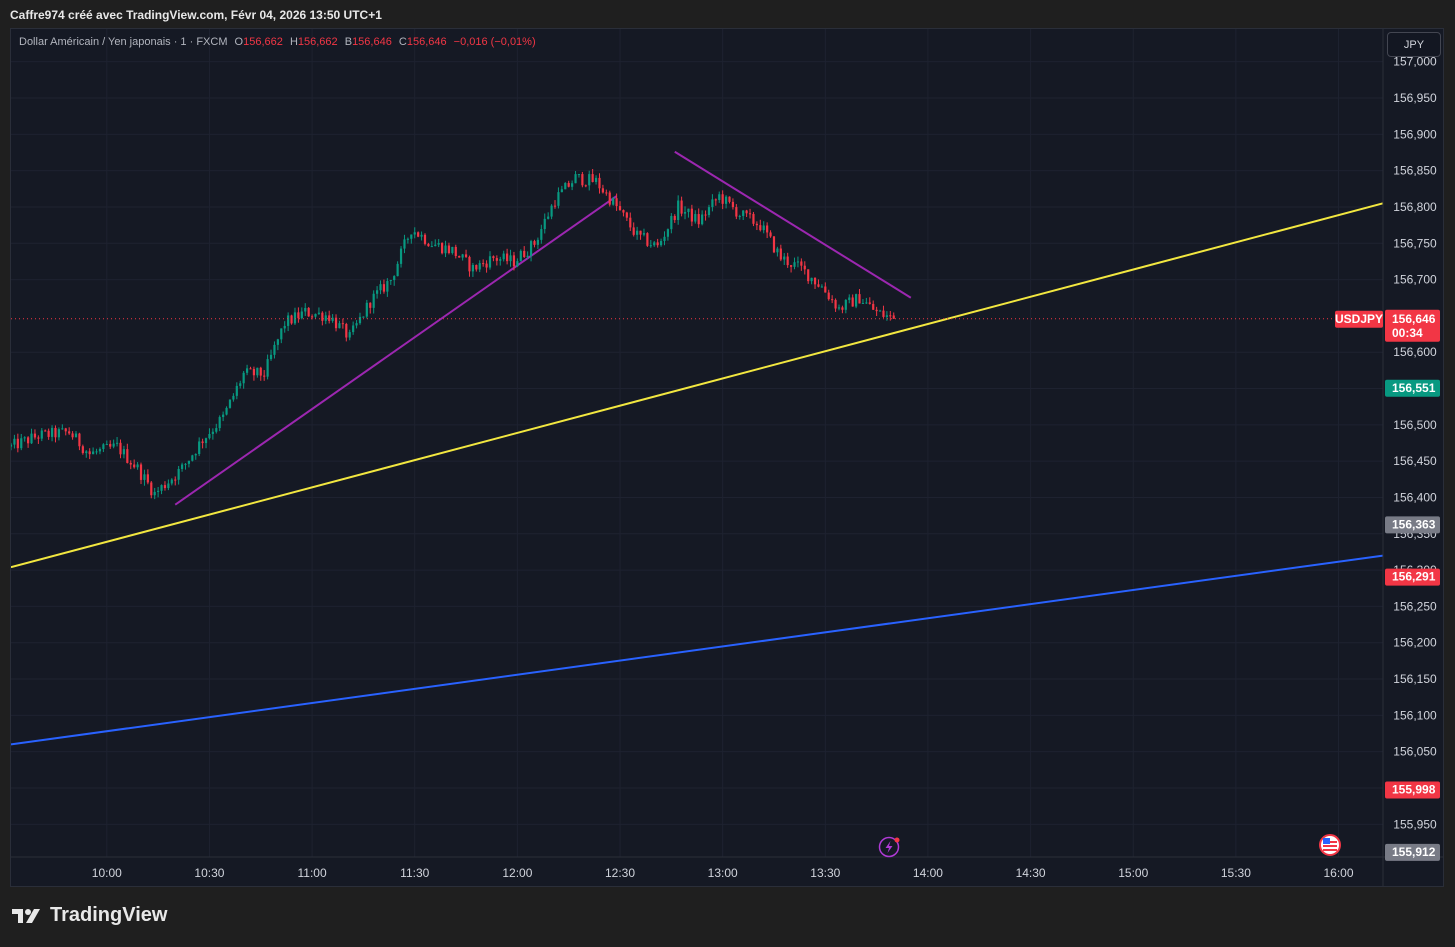  Describe the element at coordinates (1415, 280) in the screenshot. I see `y-tick-label: 156,700` at that location.